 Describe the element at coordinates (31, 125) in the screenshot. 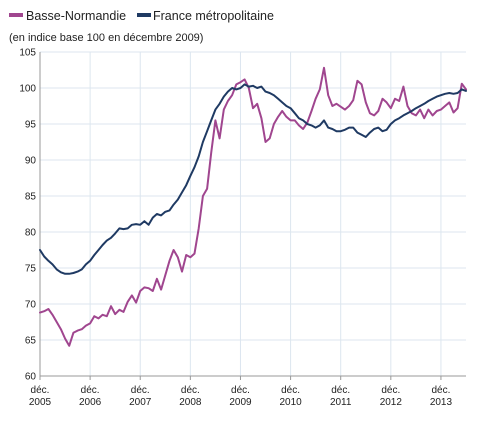

I see `y-tick-label: 95` at that location.